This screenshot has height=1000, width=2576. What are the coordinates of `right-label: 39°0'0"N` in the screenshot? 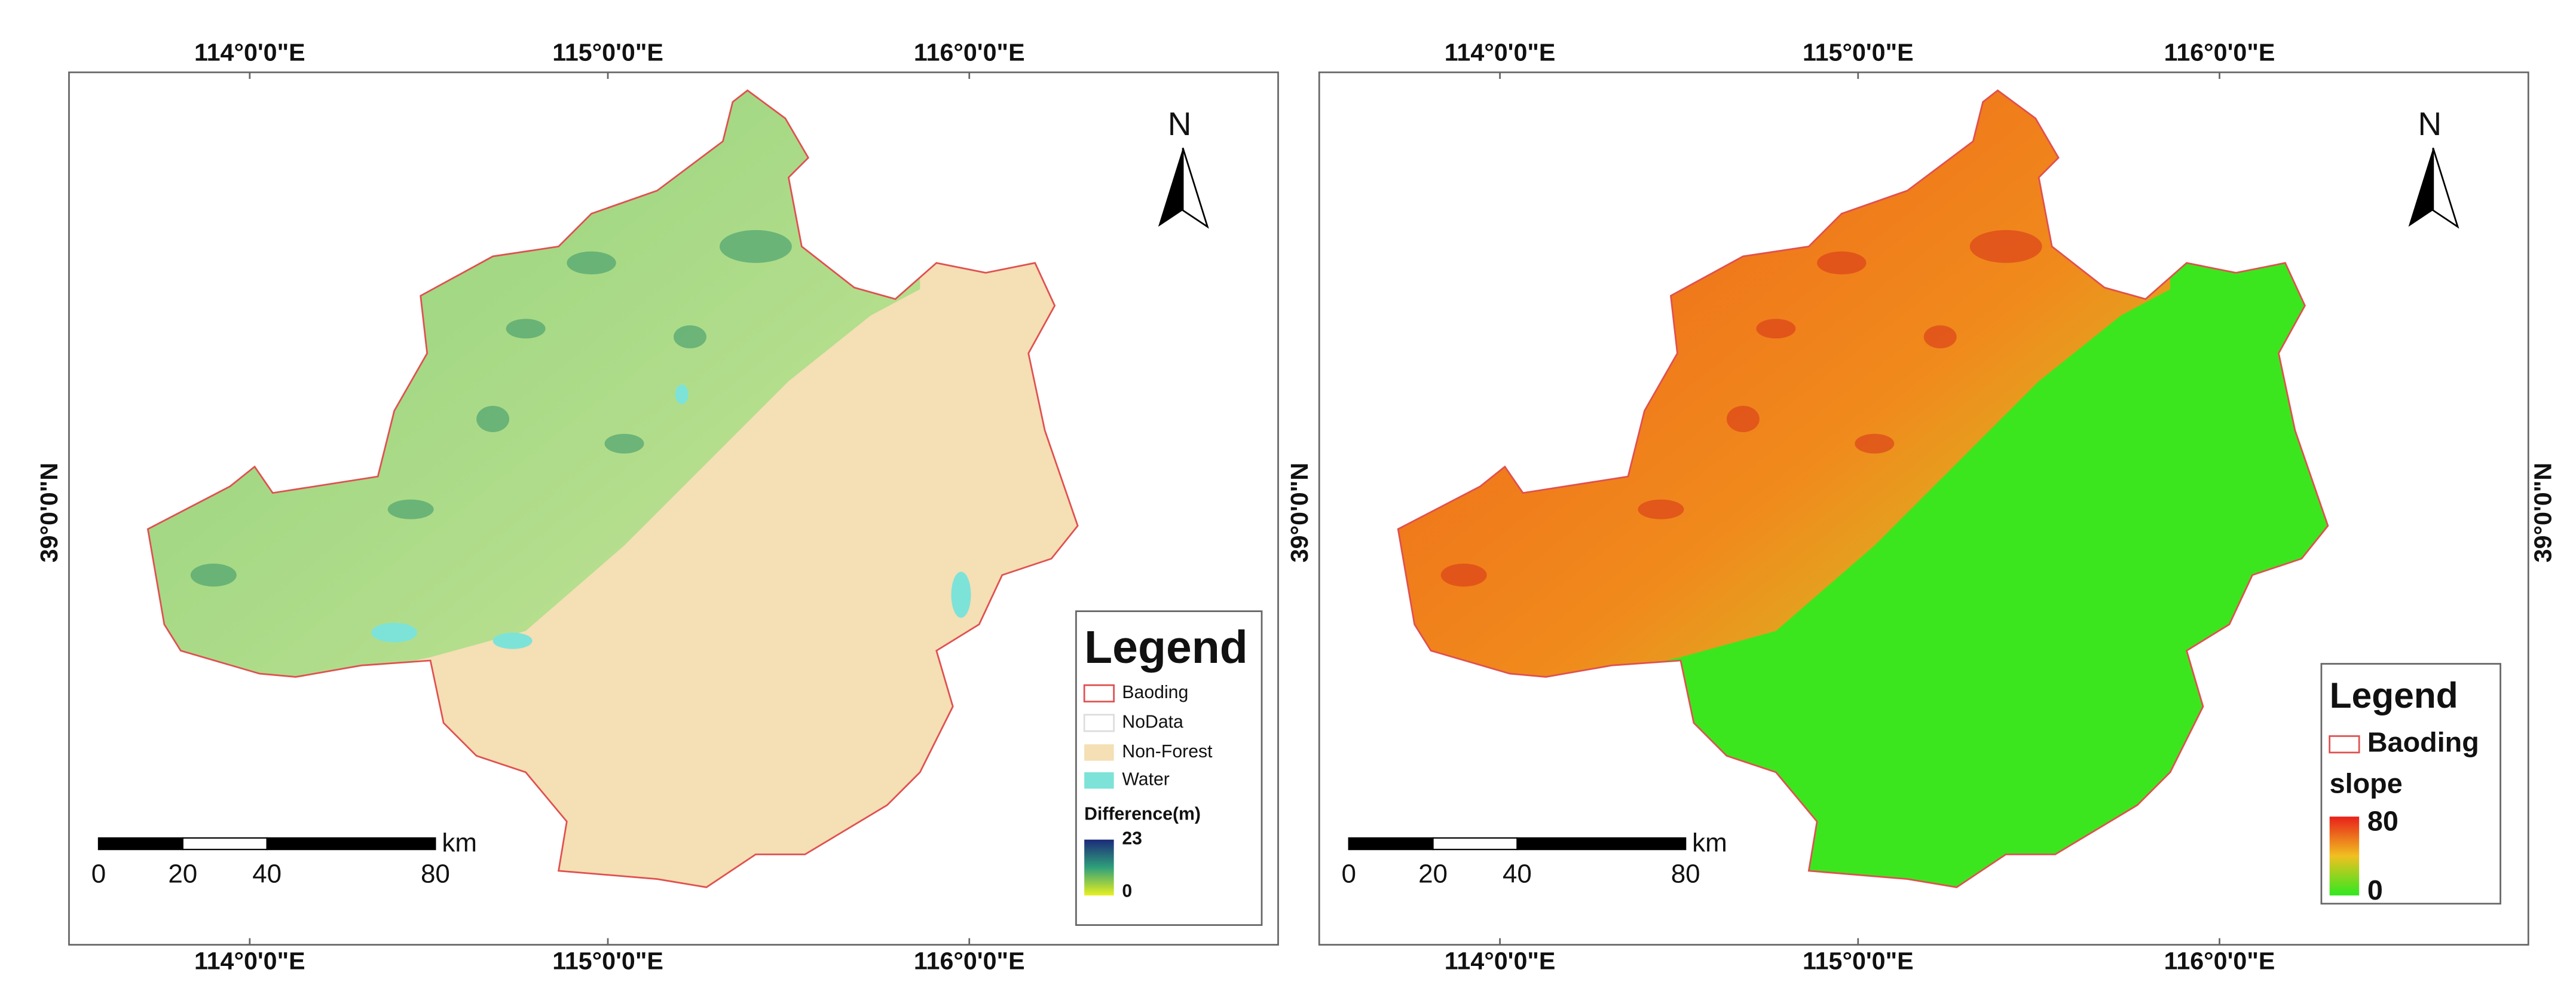 It's located at (2543, 513).